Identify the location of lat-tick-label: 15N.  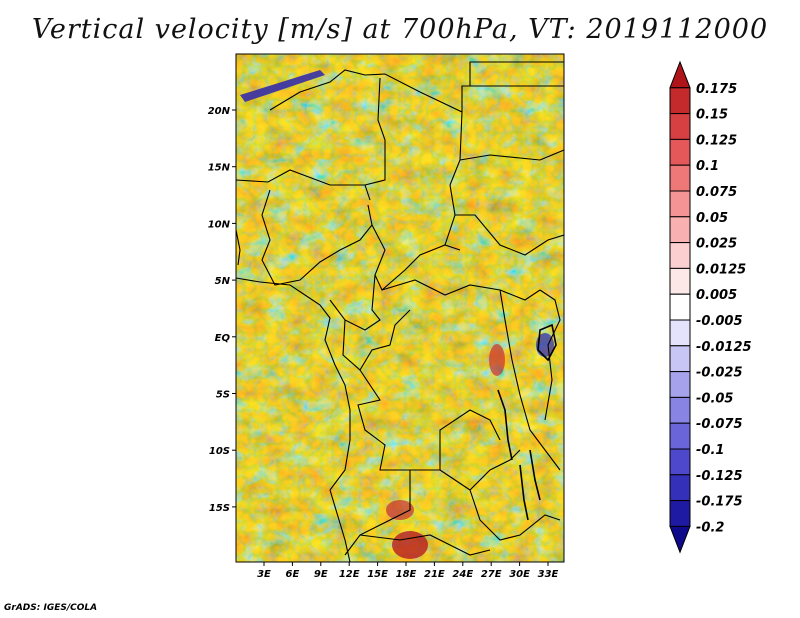
(219, 168).